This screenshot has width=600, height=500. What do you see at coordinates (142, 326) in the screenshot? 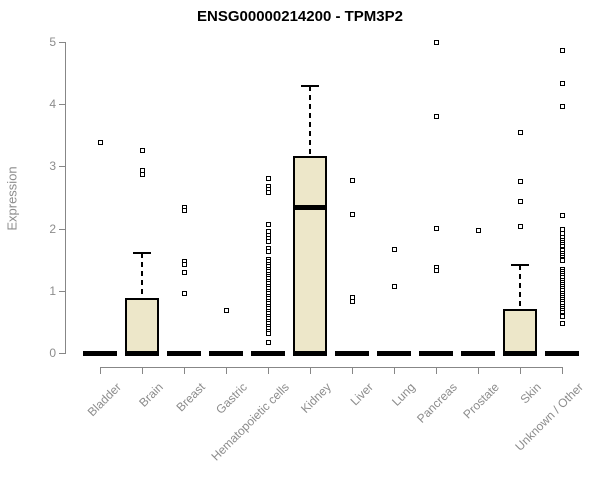
I see `box-brain` at bounding box center [142, 326].